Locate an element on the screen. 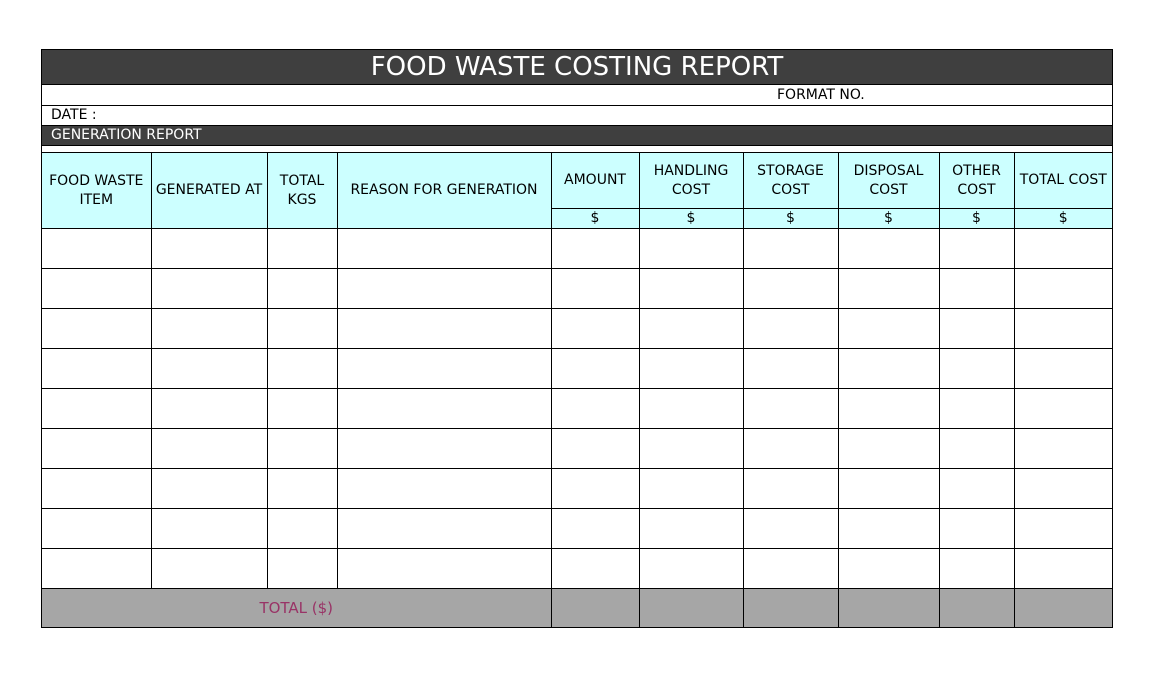  total-handling-cost-cell is located at coordinates (691, 607).